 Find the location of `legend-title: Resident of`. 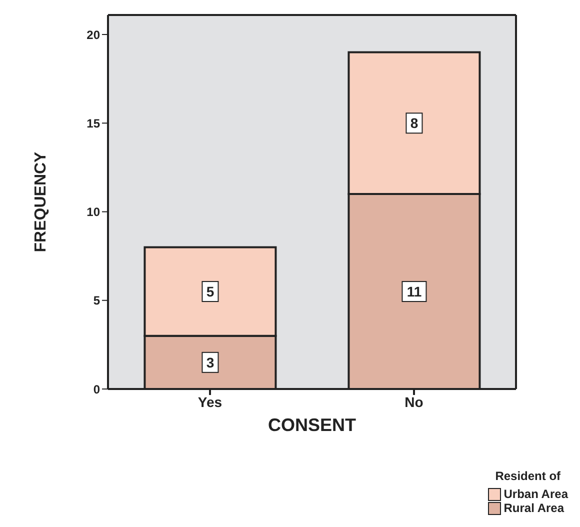

legend-title: Resident of is located at coordinates (528, 476).